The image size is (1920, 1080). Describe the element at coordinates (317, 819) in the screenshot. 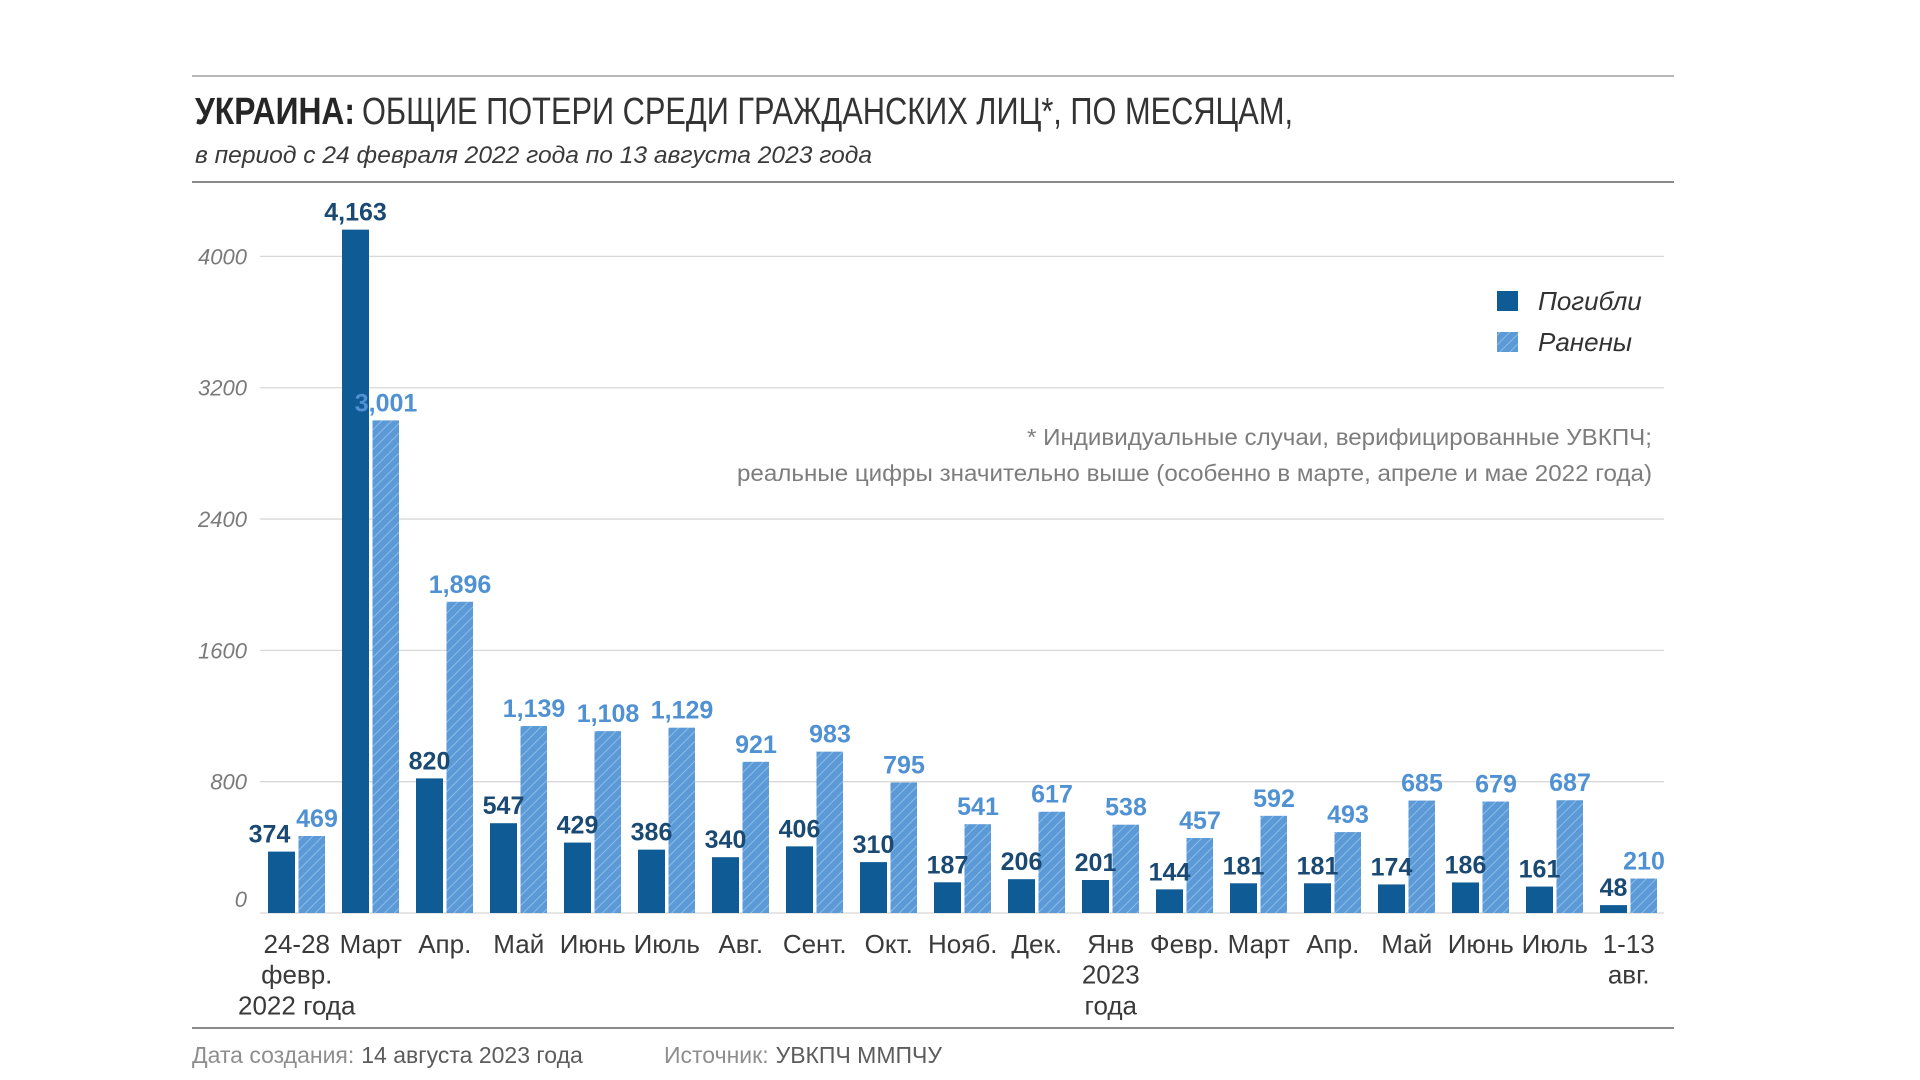

I see `value-label-wounded: 469` at that location.